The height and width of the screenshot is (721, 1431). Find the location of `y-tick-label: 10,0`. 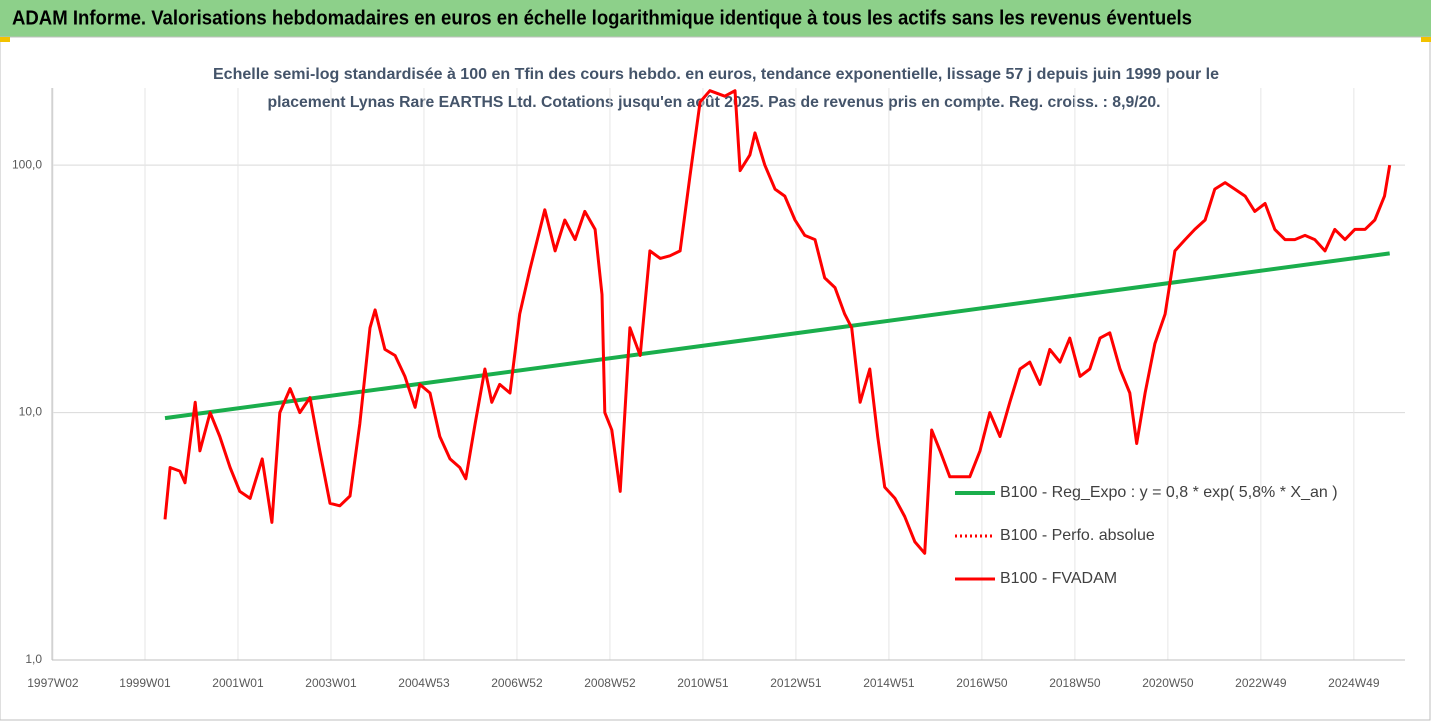

y-tick-label: 10,0 is located at coordinates (31, 412).